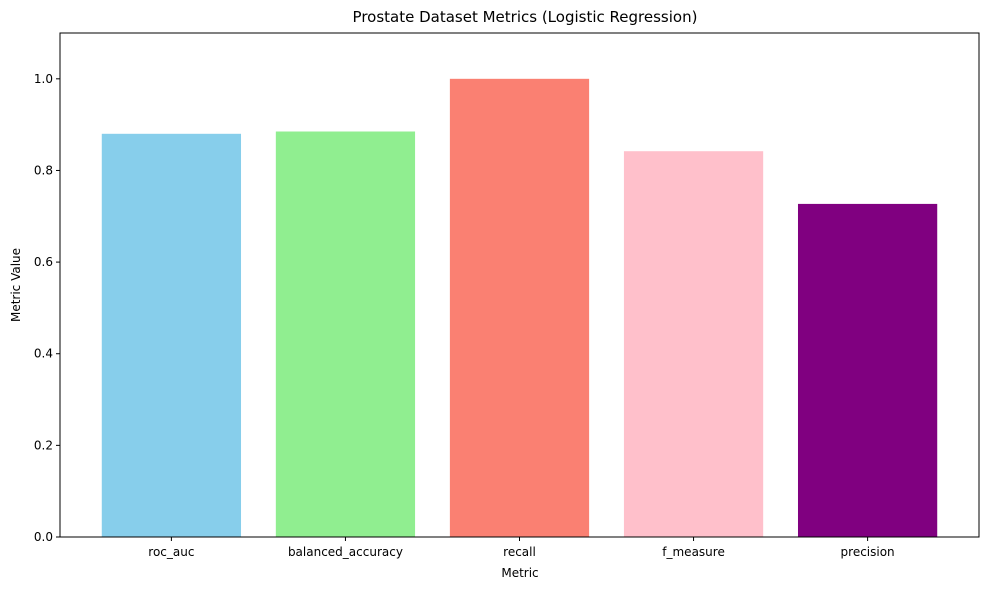 The height and width of the screenshot is (590, 989). Describe the element at coordinates (519, 573) in the screenshot. I see `x-axis-label: Metric` at that location.